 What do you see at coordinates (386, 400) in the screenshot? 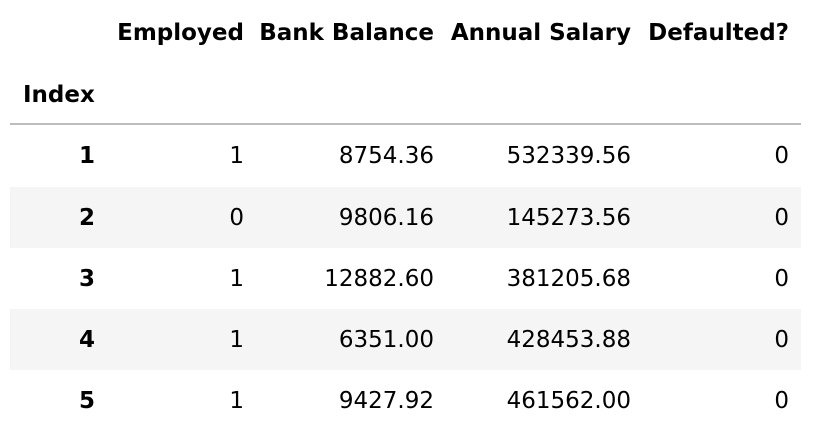
I see `cell-bank-balance: 9427.92` at bounding box center [386, 400].